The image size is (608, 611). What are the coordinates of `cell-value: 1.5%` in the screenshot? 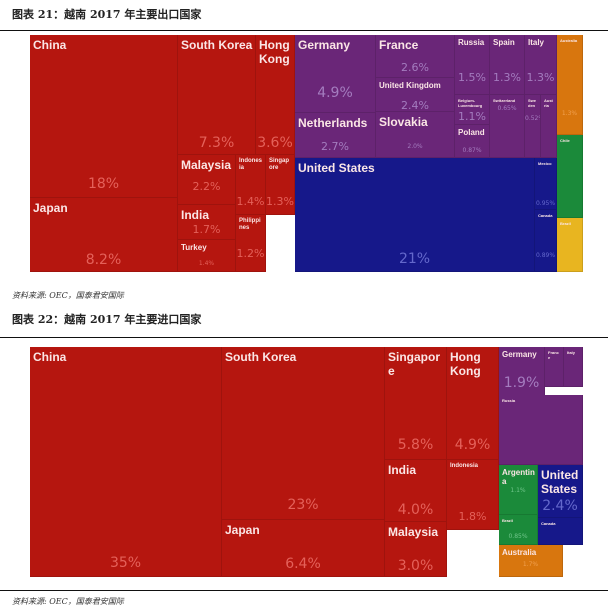 It's located at (472, 77).